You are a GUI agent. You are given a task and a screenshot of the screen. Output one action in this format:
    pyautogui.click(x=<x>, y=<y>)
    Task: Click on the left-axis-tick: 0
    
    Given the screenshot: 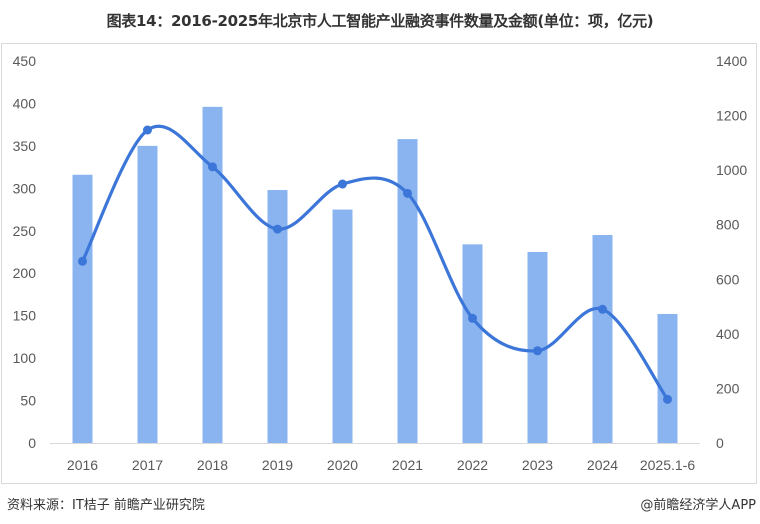 What is the action you would take?
    pyautogui.click(x=32, y=443)
    